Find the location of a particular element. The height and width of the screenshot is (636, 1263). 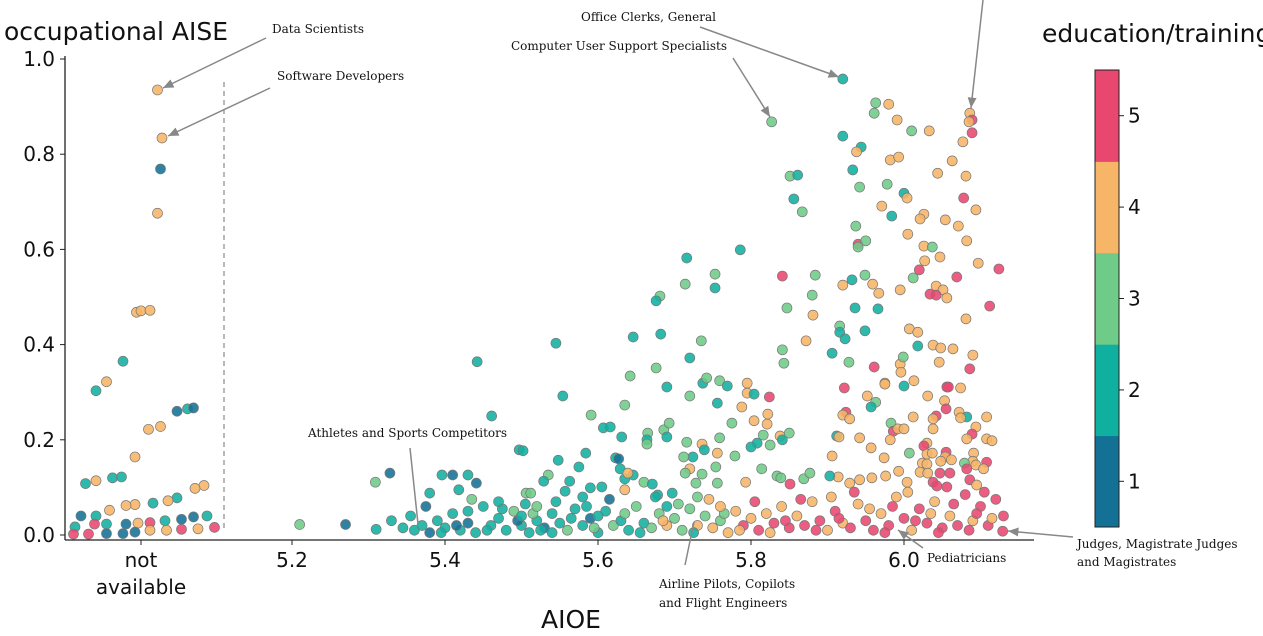

na-tick-label-line2: available is located at coordinates (141, 587).